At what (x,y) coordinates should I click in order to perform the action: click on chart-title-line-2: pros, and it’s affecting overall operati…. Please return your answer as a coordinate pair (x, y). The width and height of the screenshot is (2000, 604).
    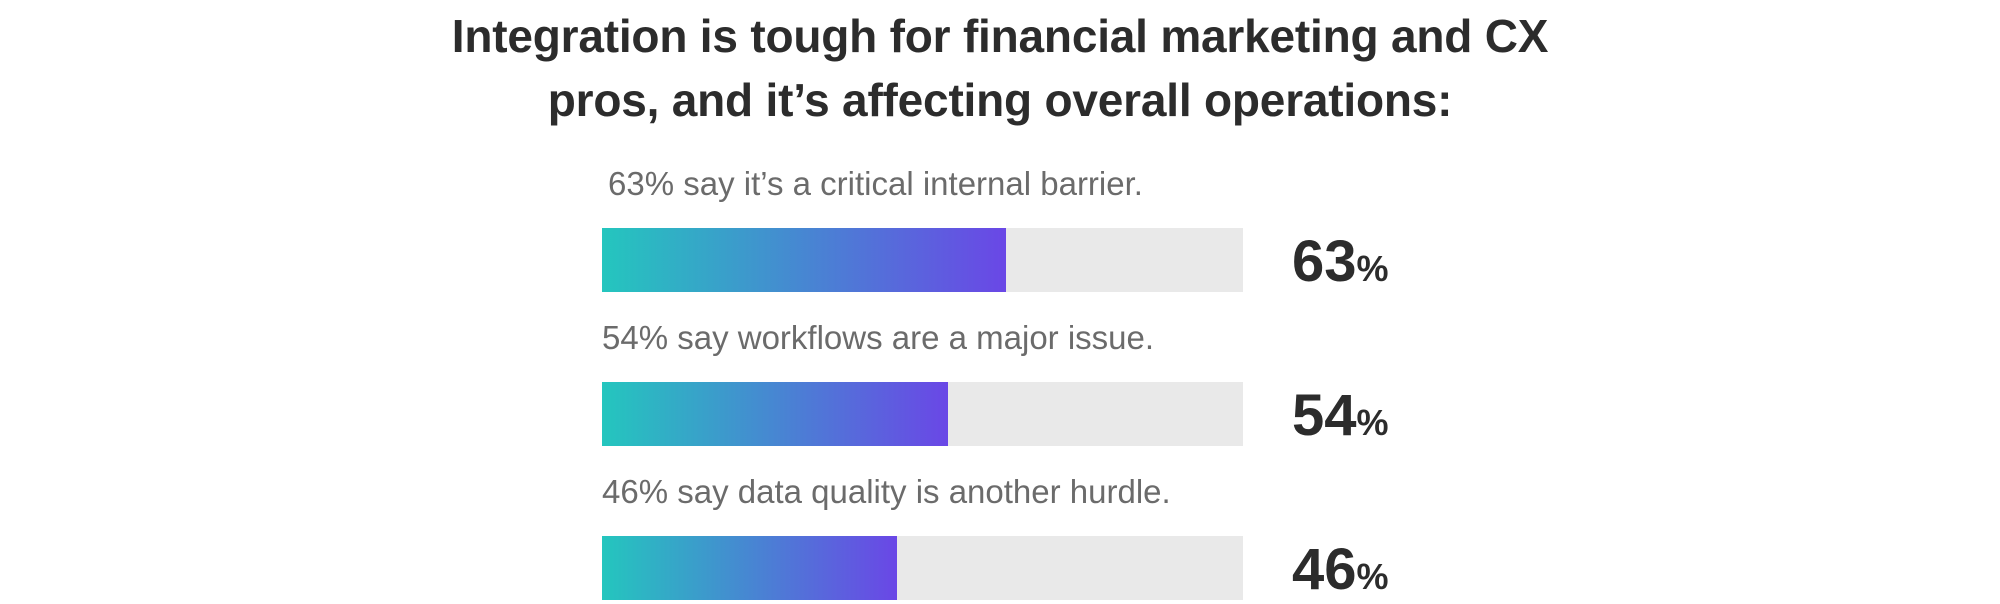
    Looking at the image, I should click on (1000, 100).